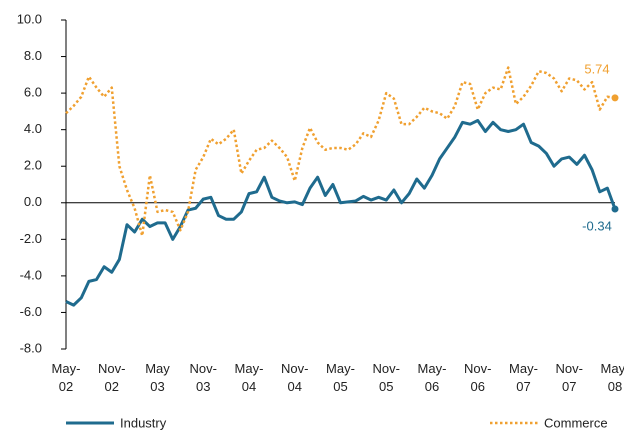 The image size is (624, 431). I want to click on x-tick-label: Nov- 02, so click(112, 377).